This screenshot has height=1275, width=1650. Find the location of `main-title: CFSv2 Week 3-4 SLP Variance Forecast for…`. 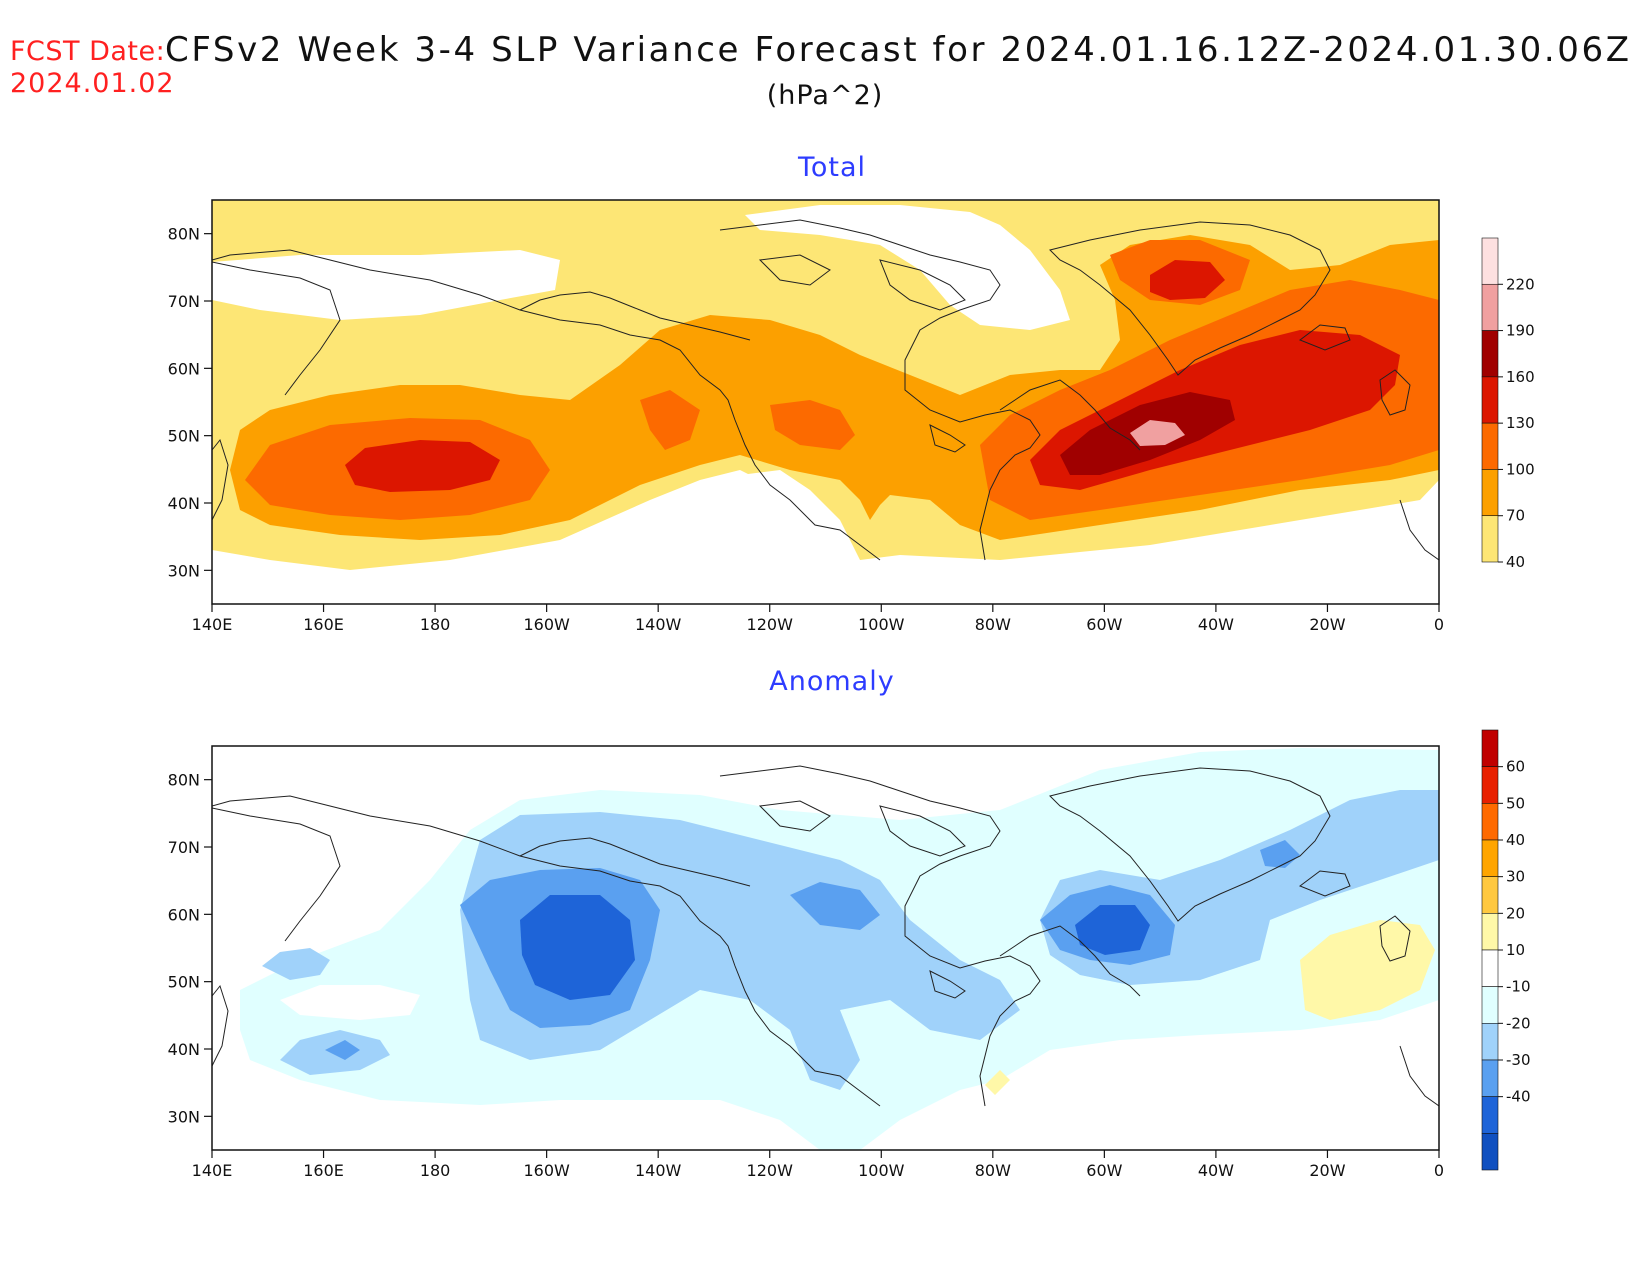

main-title: CFSv2 Week 3-4 SLP Variance Forecast for… is located at coordinates (898, 50).